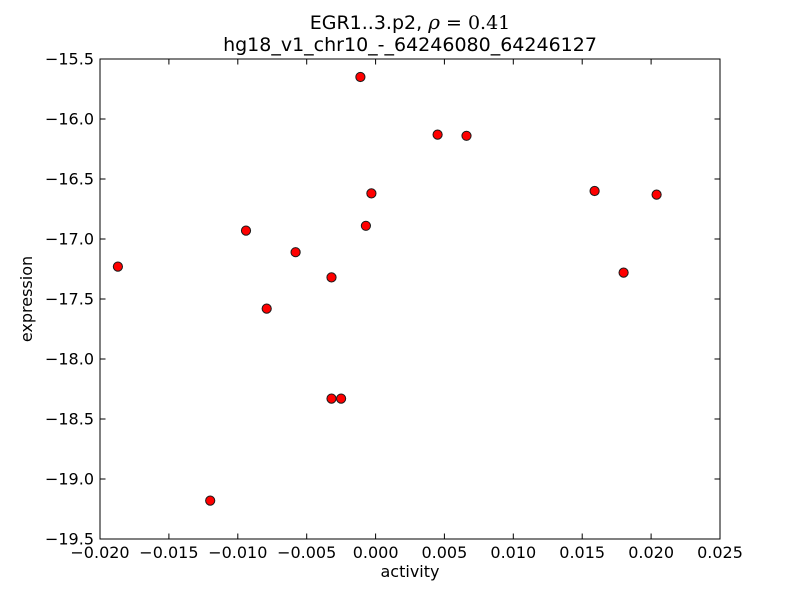 This screenshot has height=600, width=800. Describe the element at coordinates (69, 239) in the screenshot. I see `y-tick-label: −17.0` at that location.